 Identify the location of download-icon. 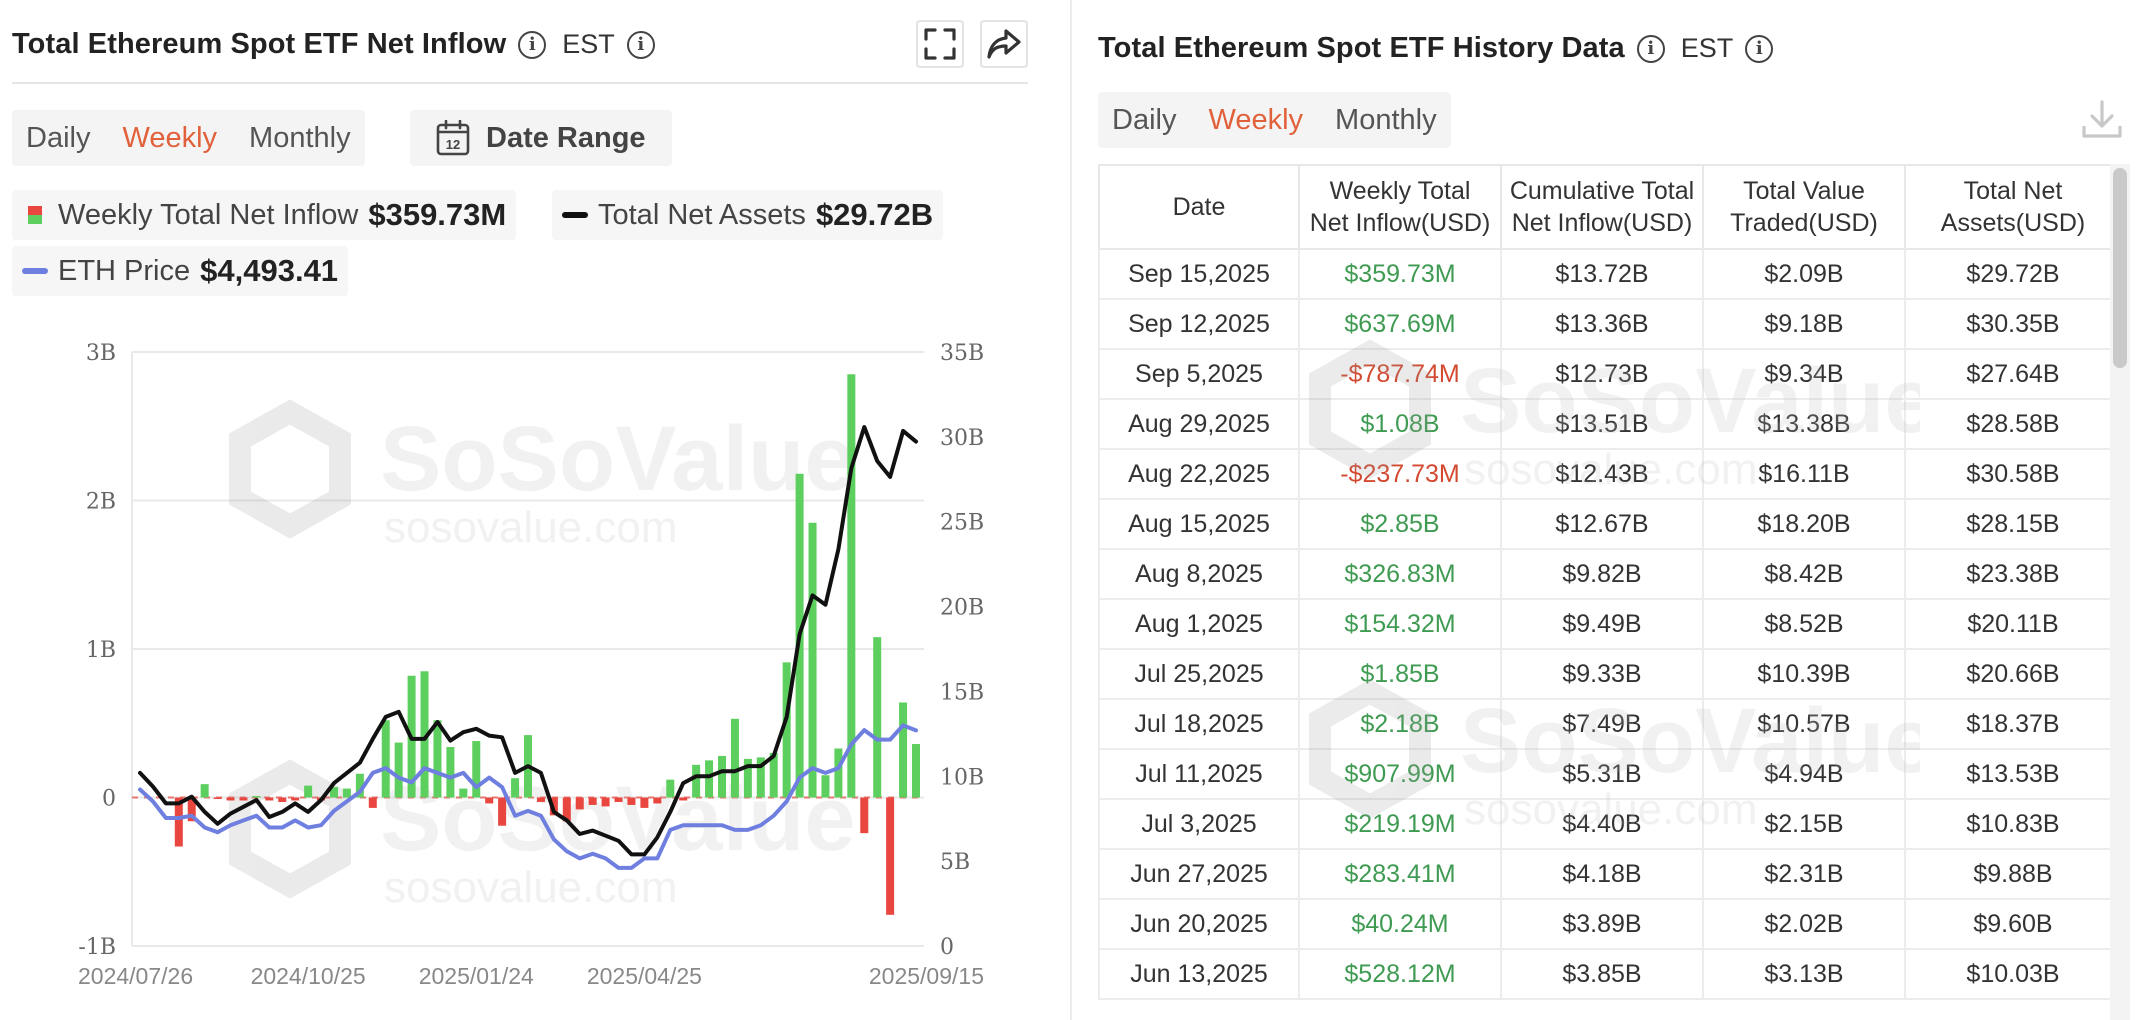
(2102, 120).